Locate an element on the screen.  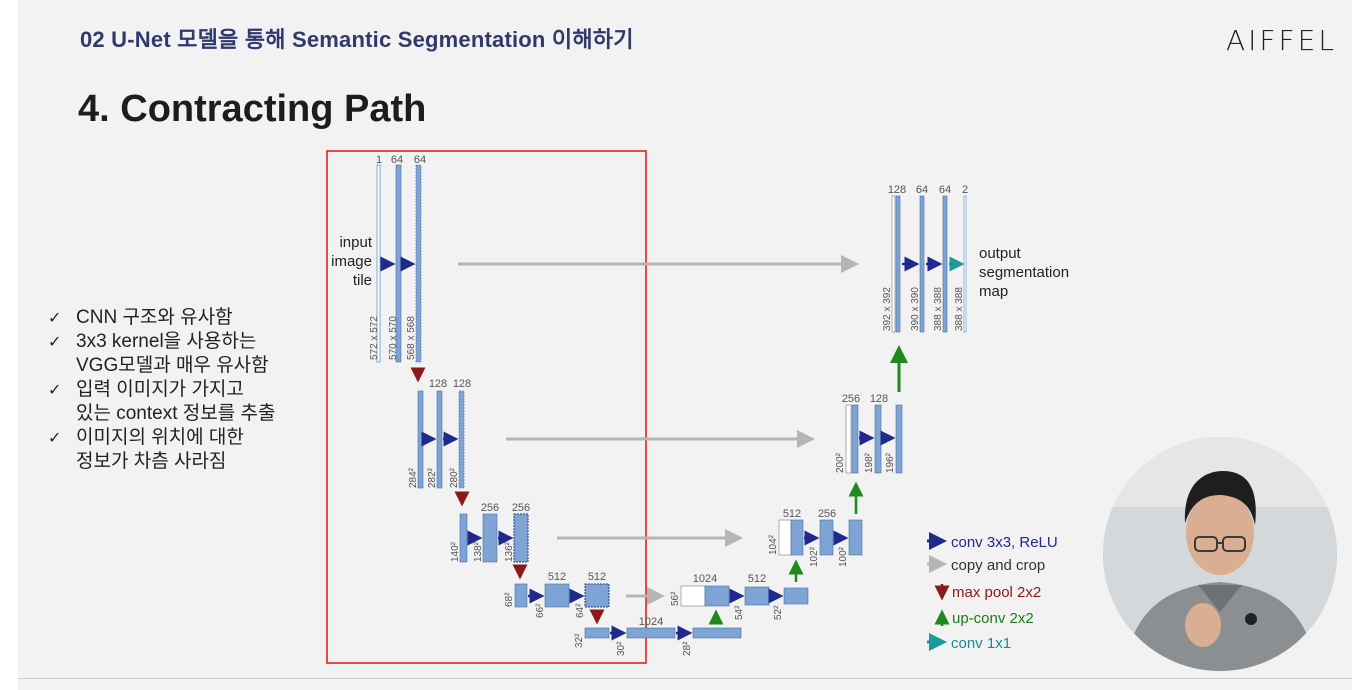
input-label-line: image is located at coordinates (351, 261).